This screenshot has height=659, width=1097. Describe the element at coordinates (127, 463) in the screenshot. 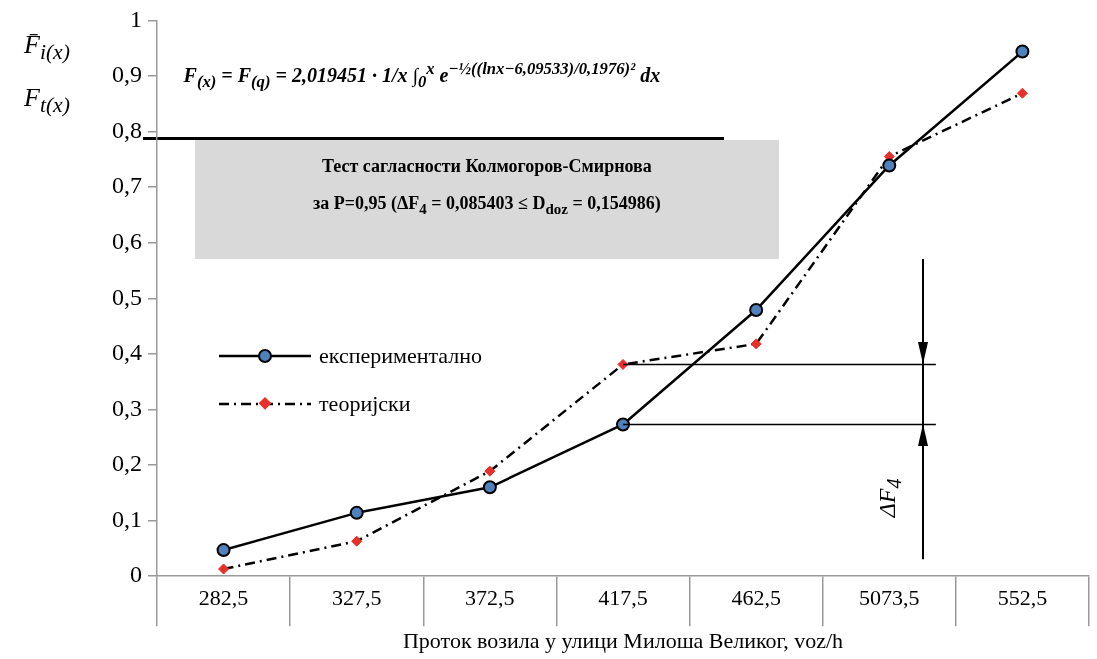

I see `y-tick-label: 0,2` at that location.